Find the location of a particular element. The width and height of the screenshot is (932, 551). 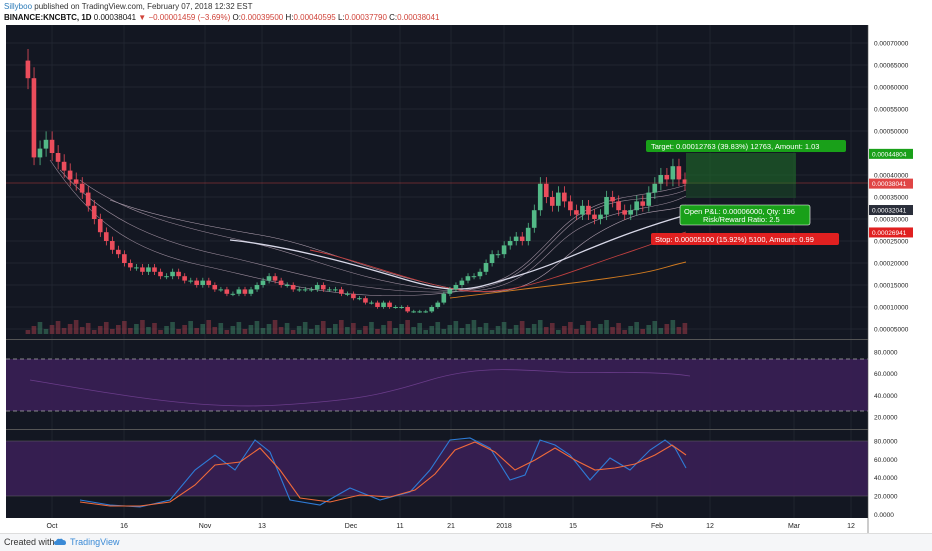

rsi-tick-label: 60.0000 is located at coordinates (886, 374).